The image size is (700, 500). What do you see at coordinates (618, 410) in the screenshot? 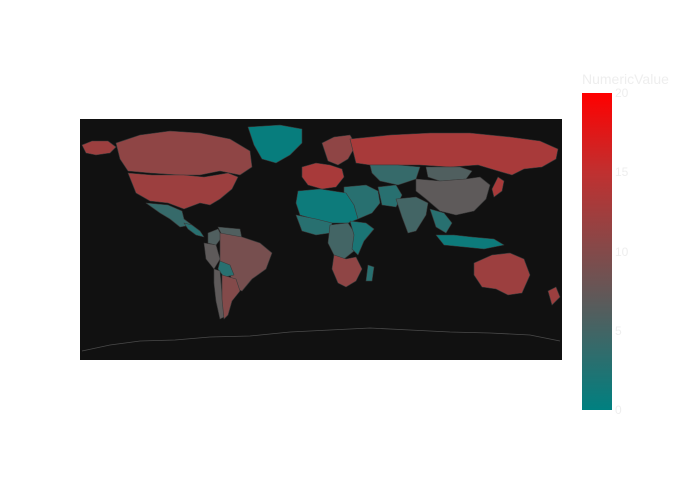
I see `colorbar-tick-label: 0` at bounding box center [618, 410].